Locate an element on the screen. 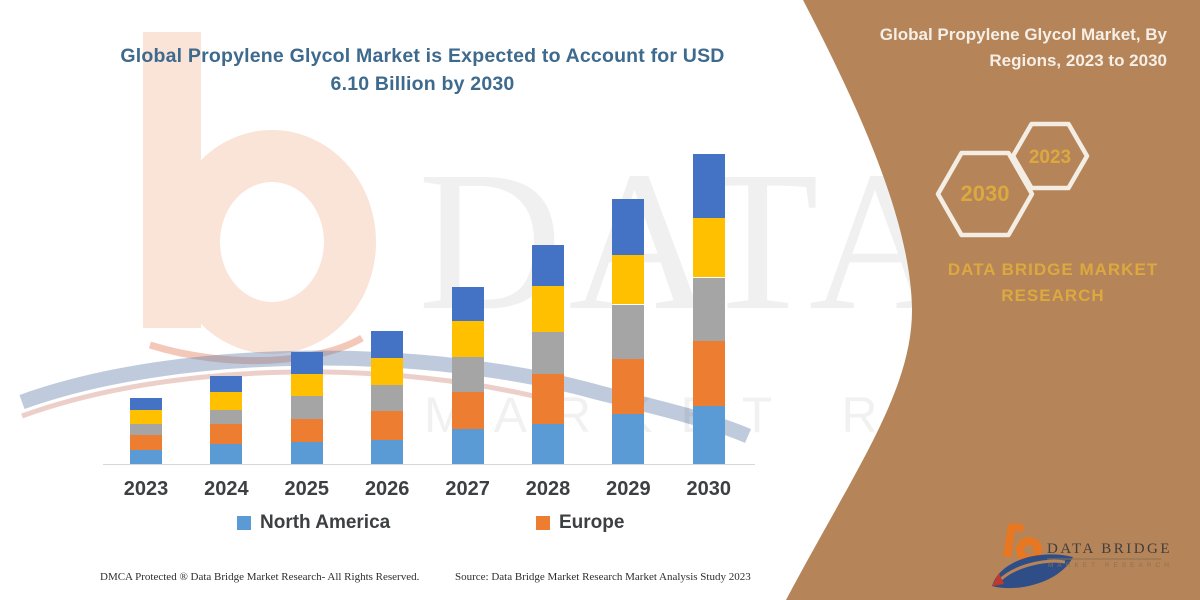  x-axis-label: 2024 is located at coordinates (226, 489).